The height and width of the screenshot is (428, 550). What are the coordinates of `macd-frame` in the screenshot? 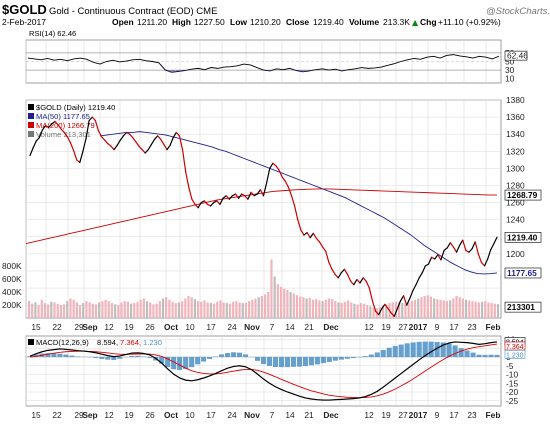 It's located at (263, 371).